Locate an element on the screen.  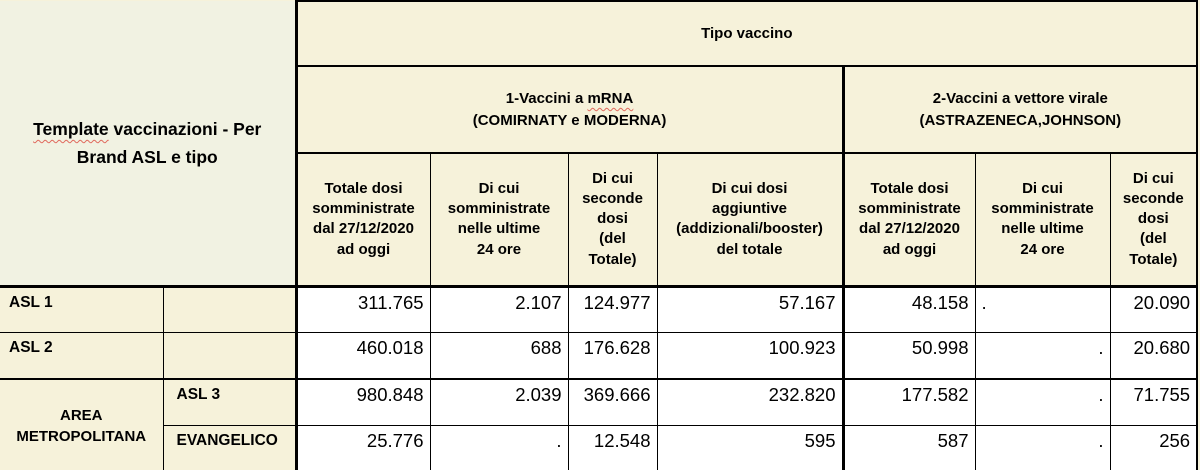
data-cell: 100.923 is located at coordinates (750, 355).